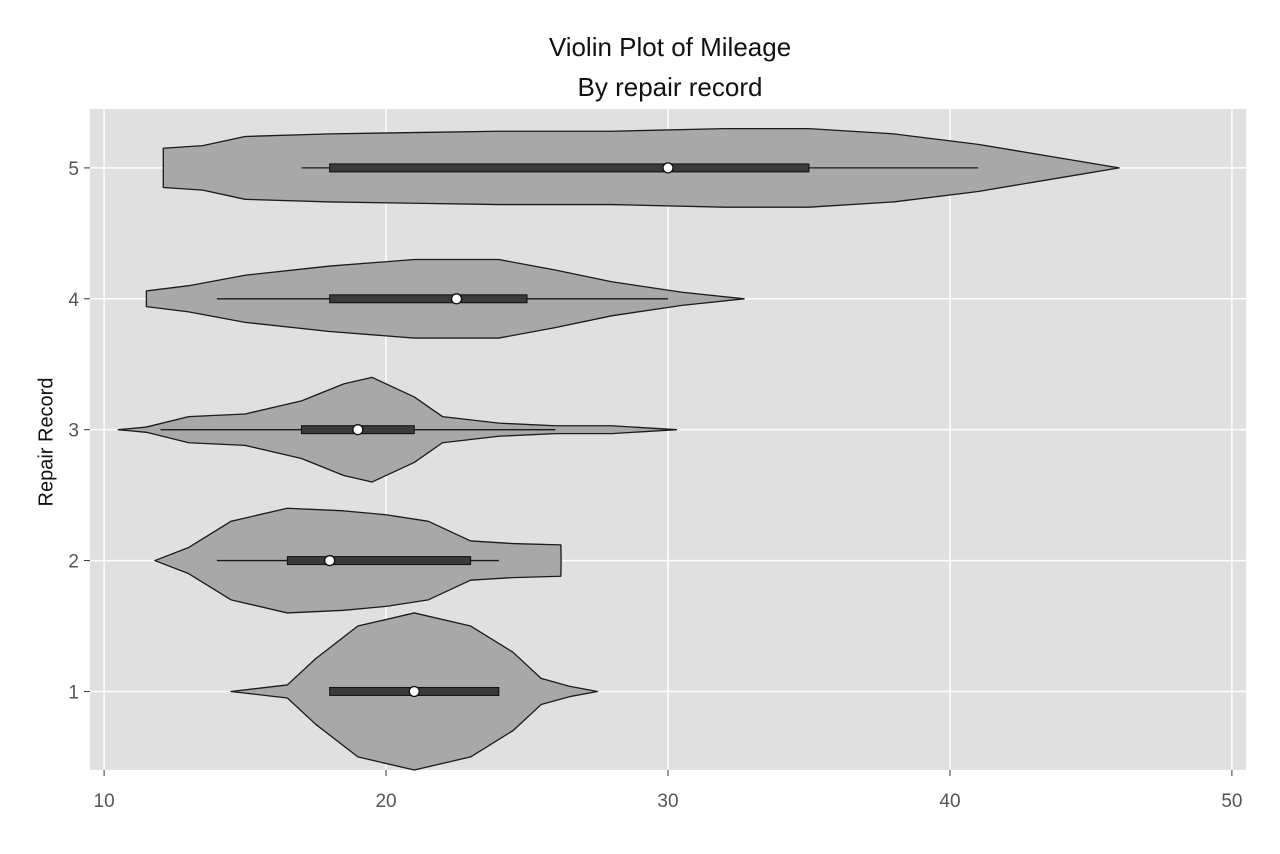 This screenshot has height=854, width=1280. I want to click on y-tick-label: 5, so click(73, 169).